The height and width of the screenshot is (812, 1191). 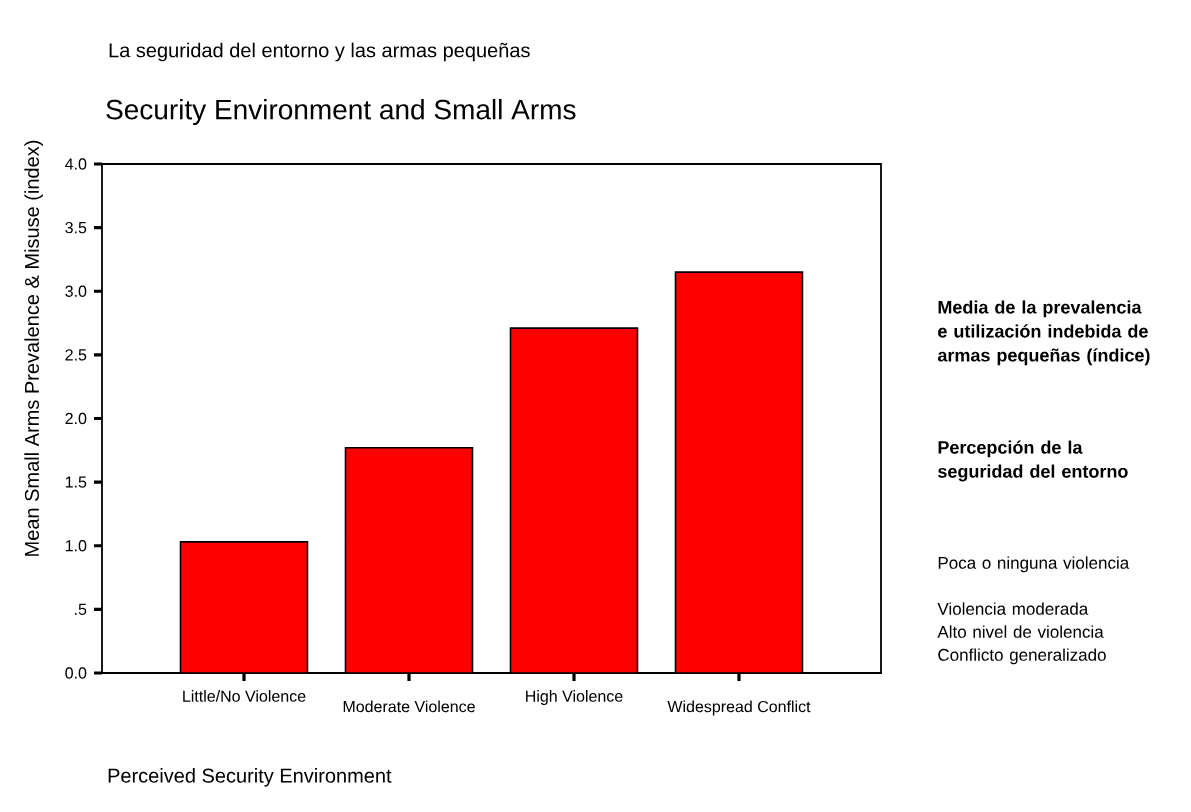 I want to click on x-tick-label: High Violence, so click(x=574, y=697).